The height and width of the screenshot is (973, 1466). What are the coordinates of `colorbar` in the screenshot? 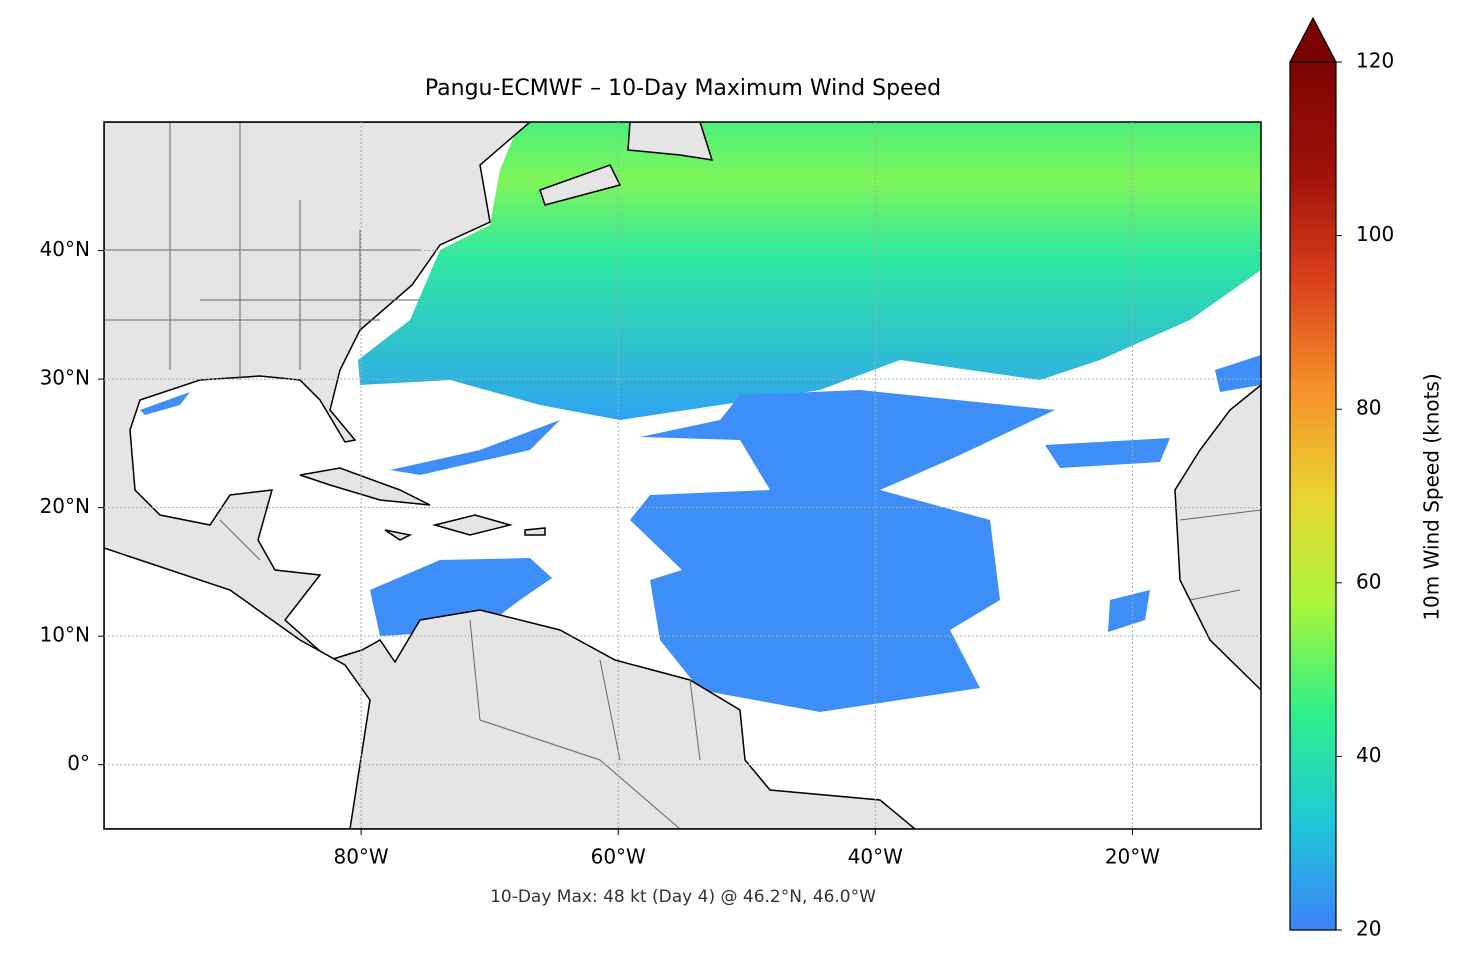 It's located at (1313, 496).